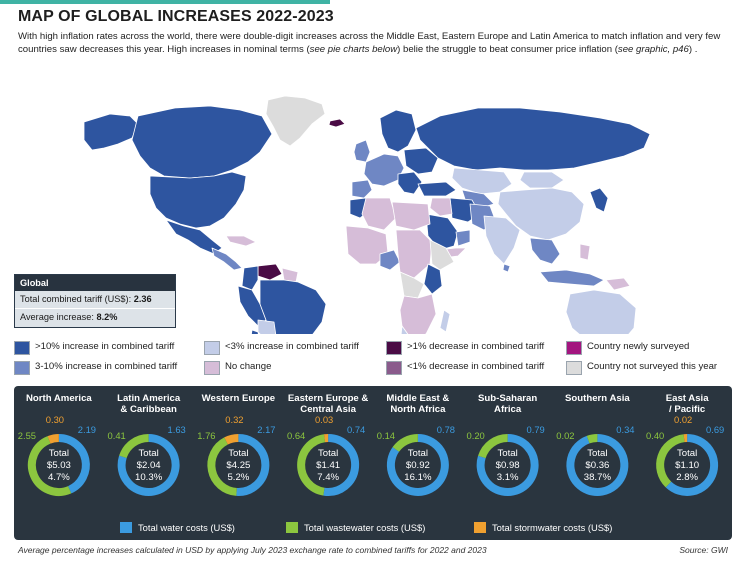 The image size is (746, 563). I want to click on source-note: Source: GWI, so click(703, 550).